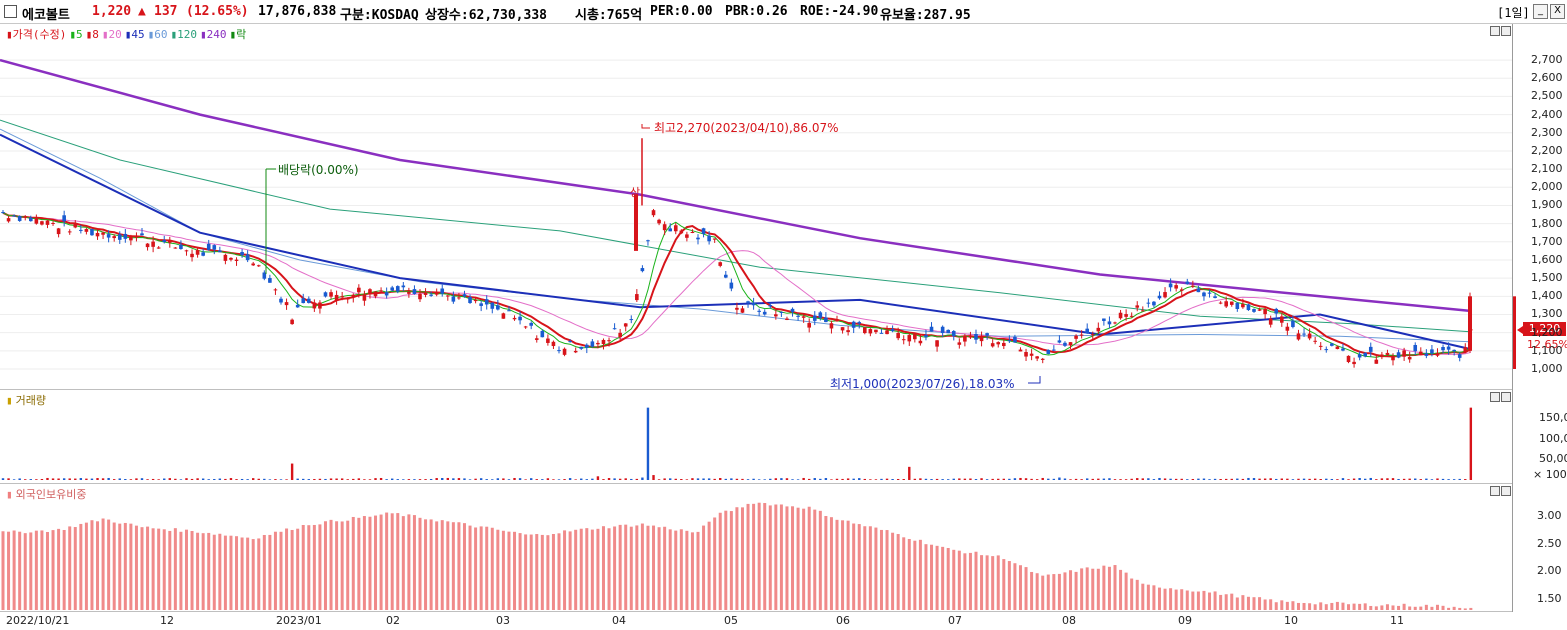 The width and height of the screenshot is (1567, 630). I want to click on legend-item: ▮락, so click(238, 34).